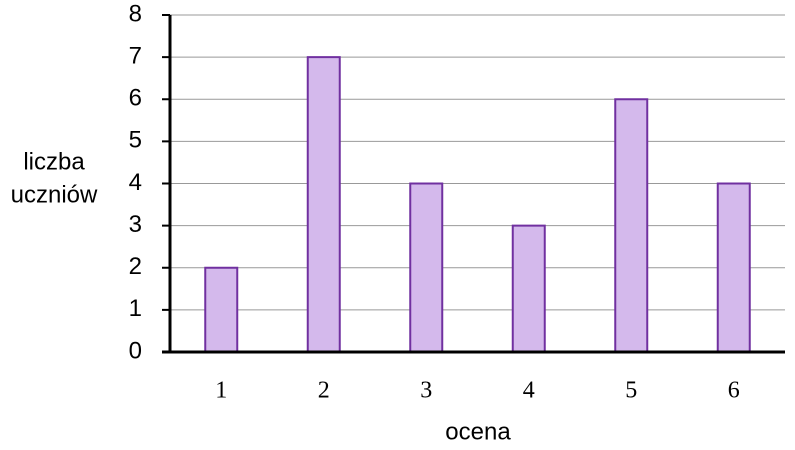 Image resolution: width=795 pixels, height=450 pixels. What do you see at coordinates (135, 350) in the screenshot?
I see `y-tick-label: 0` at bounding box center [135, 350].